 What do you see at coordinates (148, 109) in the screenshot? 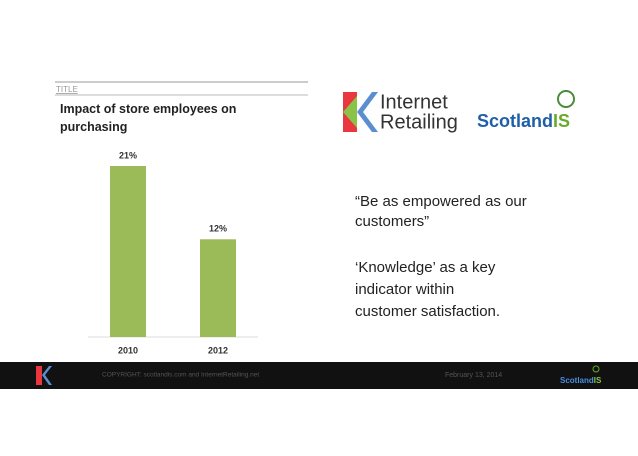
I see `chart-title-line: Impact of store employees on` at bounding box center [148, 109].